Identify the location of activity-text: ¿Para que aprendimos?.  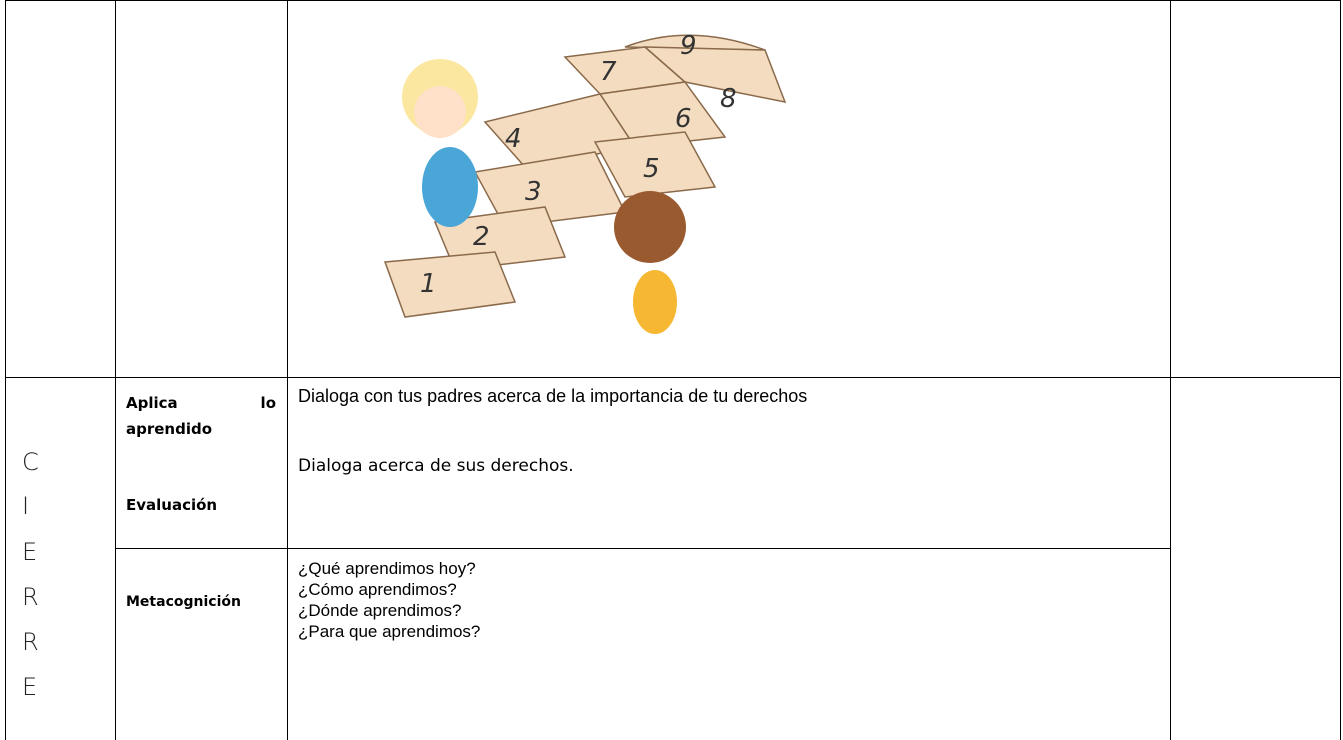
(389, 631).